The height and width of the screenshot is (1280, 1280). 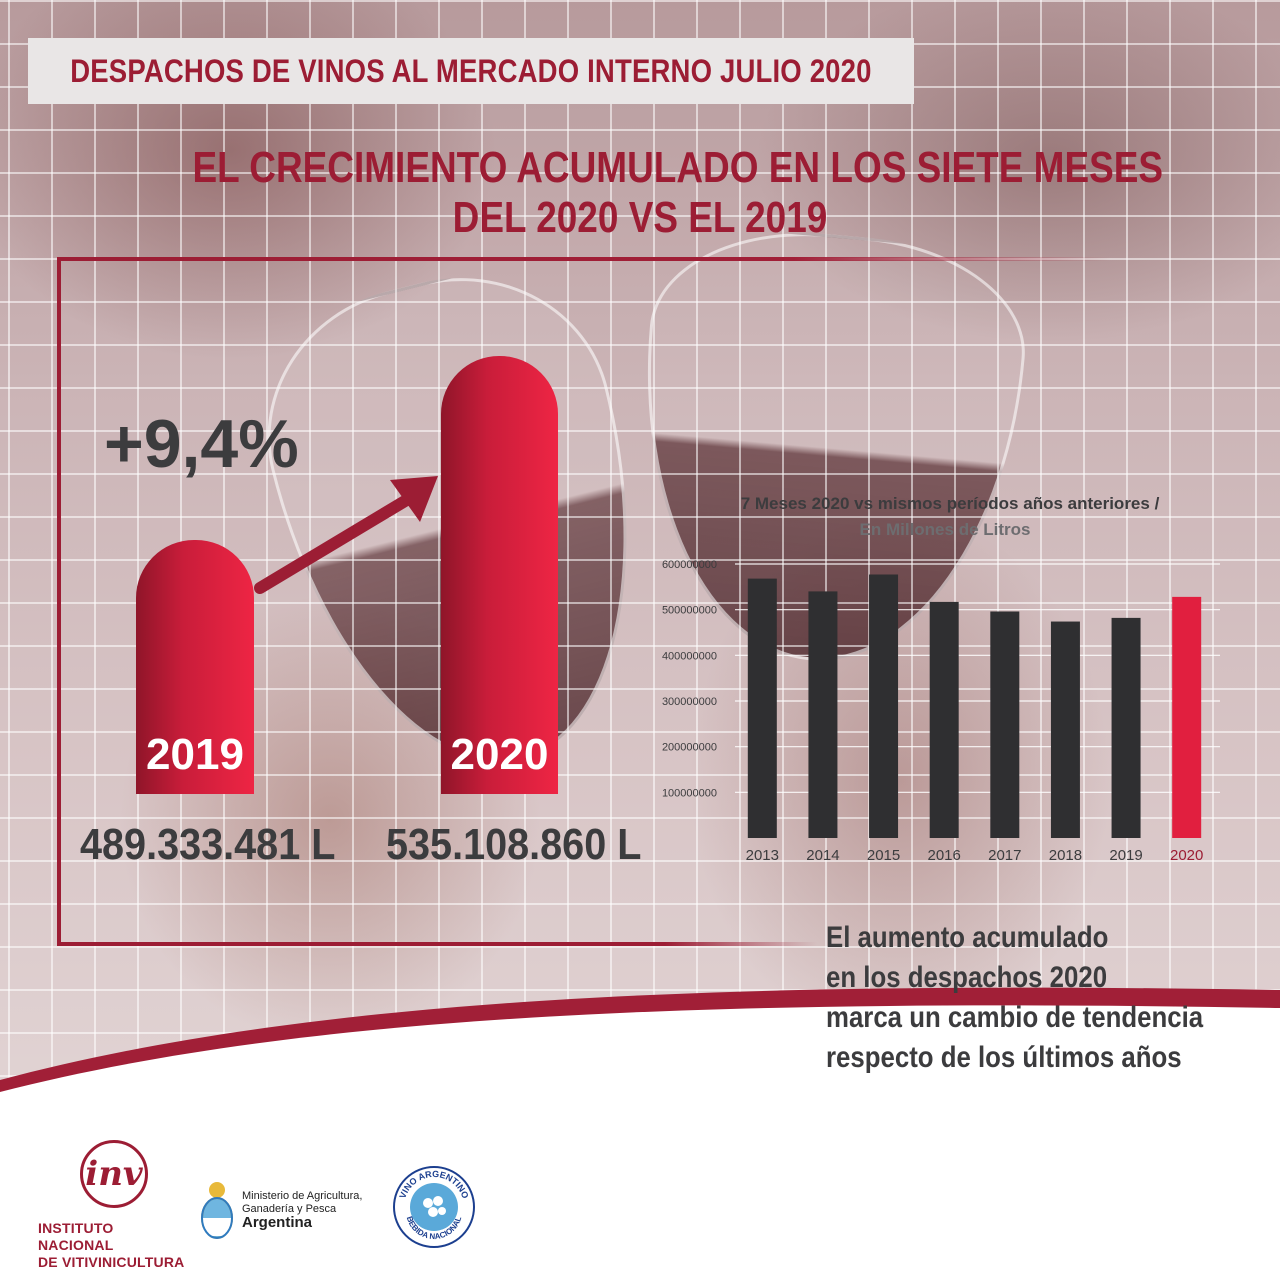 I want to click on note-line-2: en los despachos 2020, so click(x=967, y=977).